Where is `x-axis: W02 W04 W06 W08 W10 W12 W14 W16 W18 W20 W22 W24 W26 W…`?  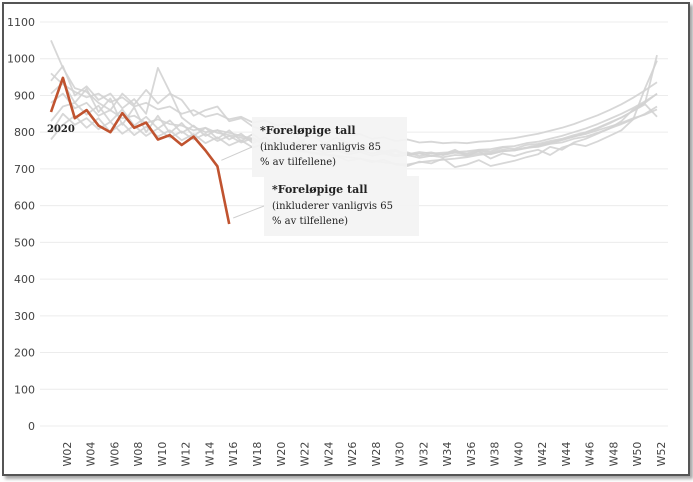 x-axis: W02 W04 W06 W08 W10 W12 W14 W16 W18 W20 W22 W24 W26 W… is located at coordinates (364, 454).